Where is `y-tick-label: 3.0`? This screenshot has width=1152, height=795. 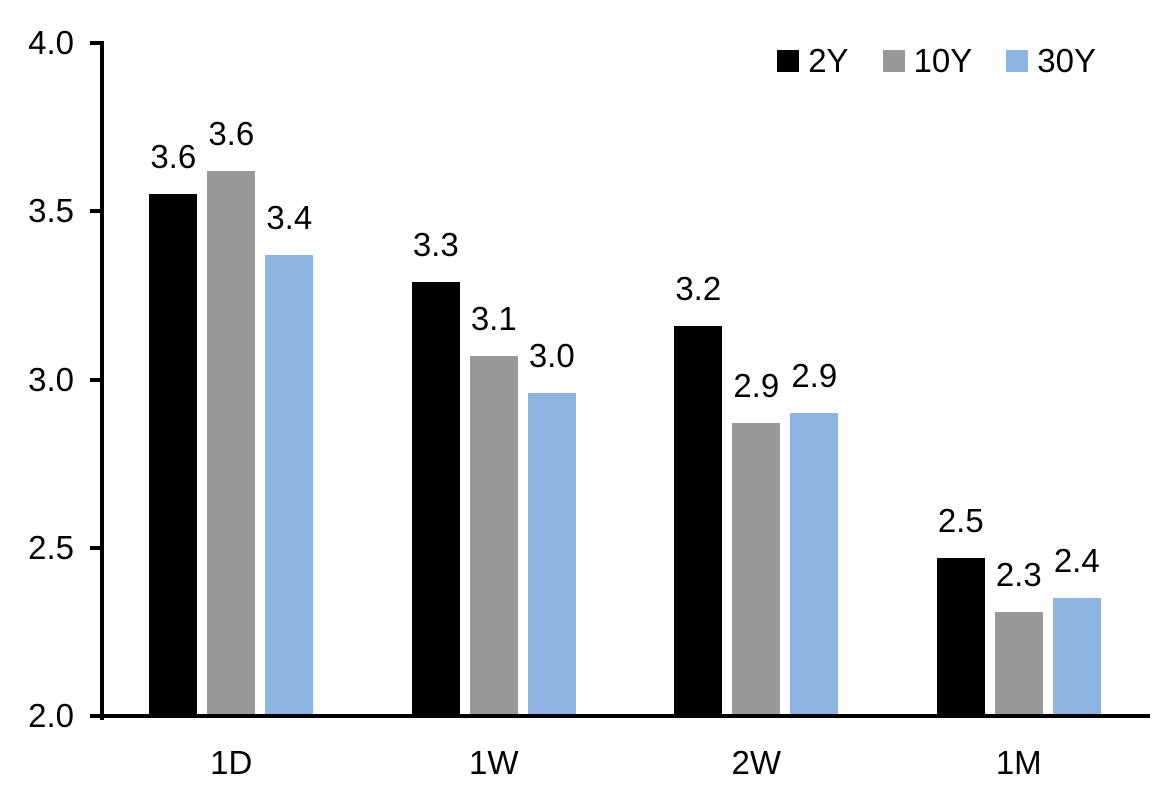 y-tick-label: 3.0 is located at coordinates (51, 379).